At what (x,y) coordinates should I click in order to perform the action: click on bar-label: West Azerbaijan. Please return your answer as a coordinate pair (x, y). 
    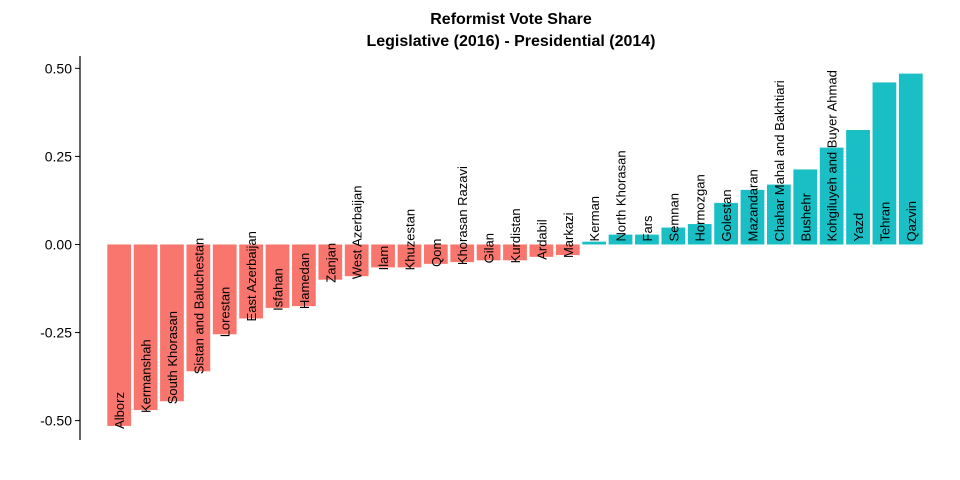
    Looking at the image, I should click on (357, 232).